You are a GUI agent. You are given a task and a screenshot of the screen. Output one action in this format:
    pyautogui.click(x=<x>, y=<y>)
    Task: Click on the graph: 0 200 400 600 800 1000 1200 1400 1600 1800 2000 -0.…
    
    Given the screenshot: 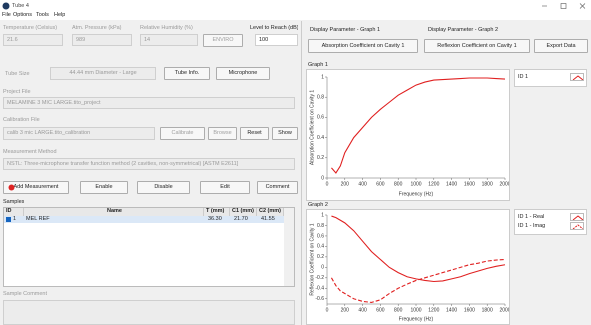 What is the action you would take?
    pyautogui.click(x=408, y=267)
    